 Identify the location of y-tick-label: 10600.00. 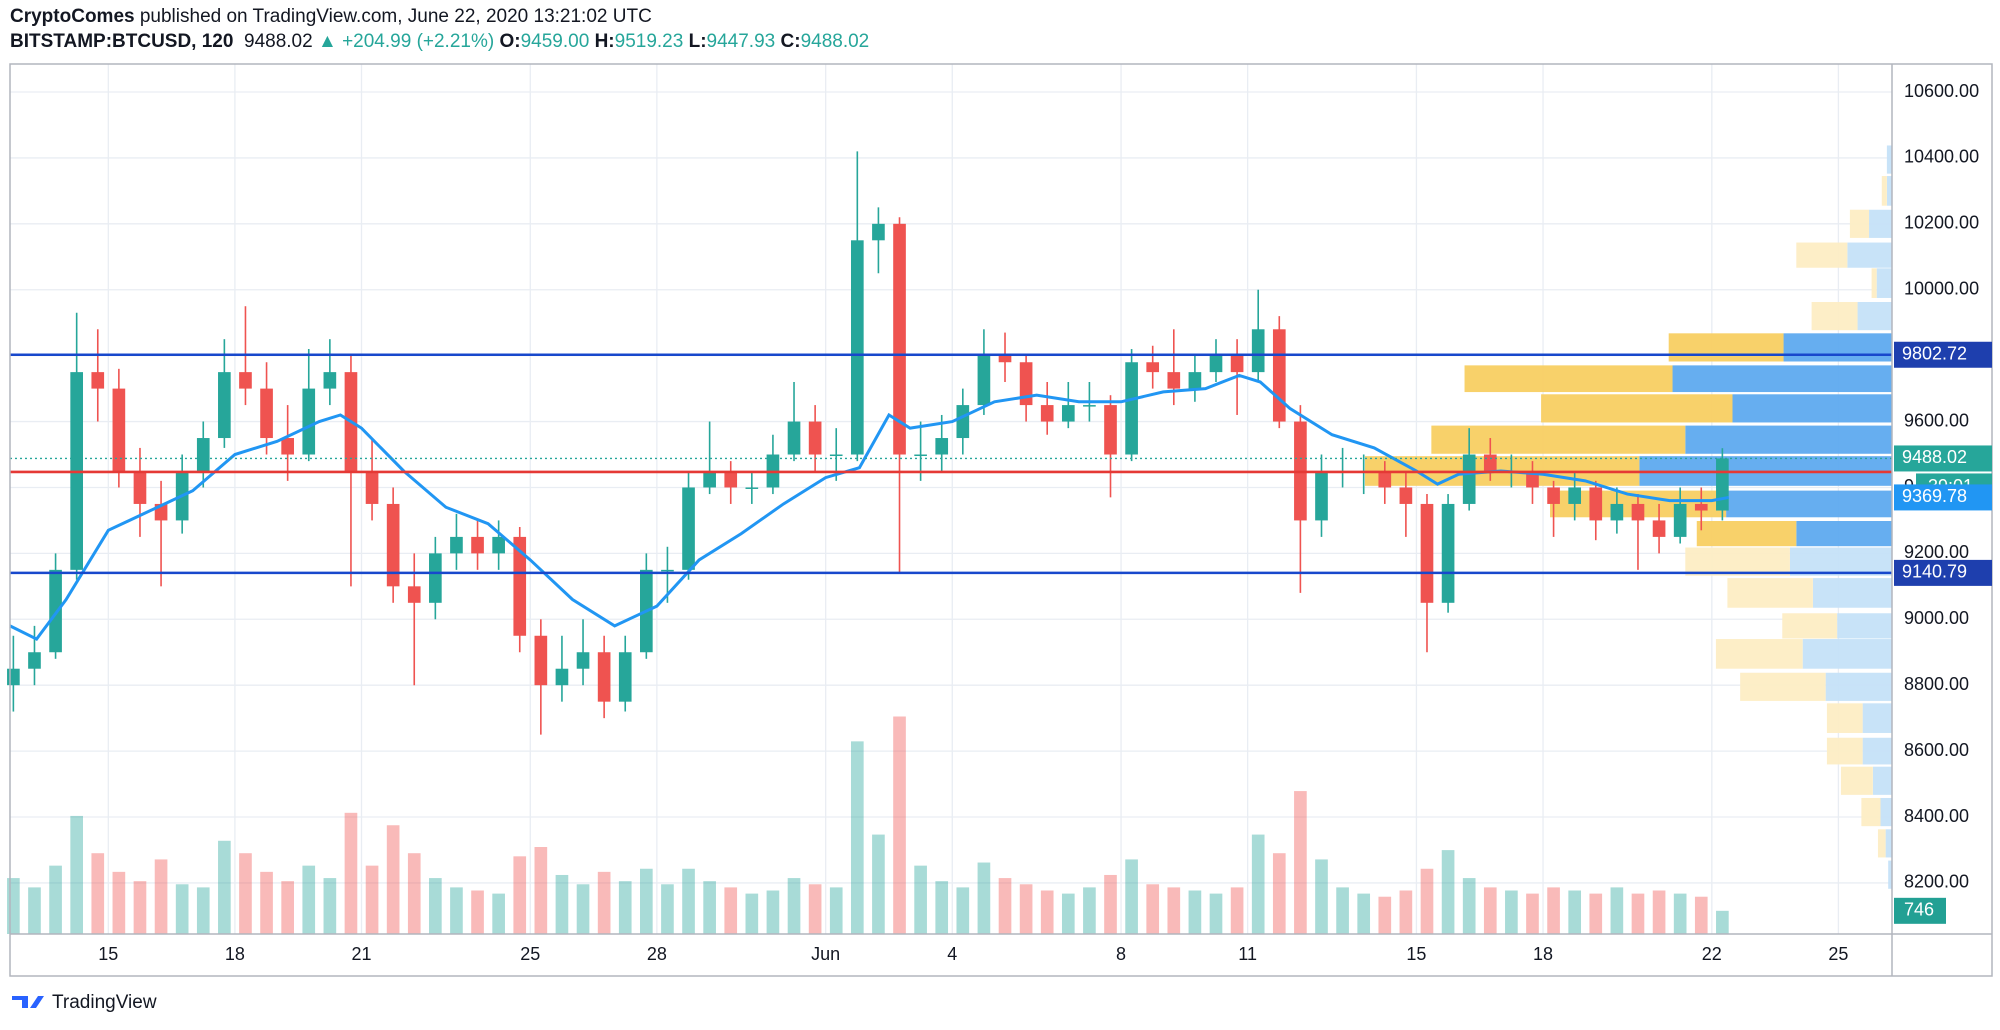
(1941, 91).